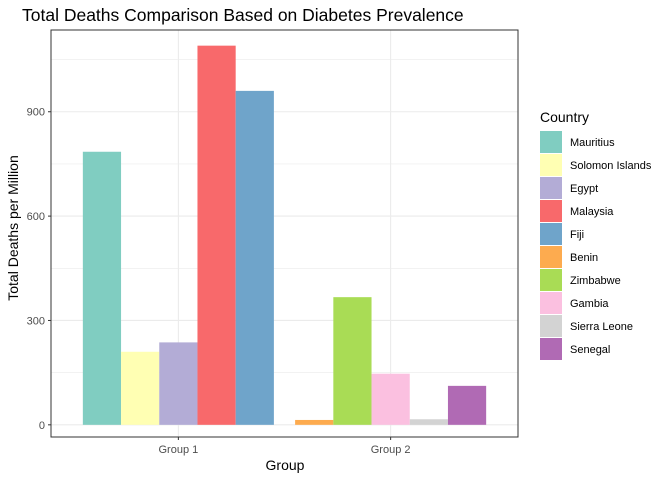 The height and width of the screenshot is (480, 672). Describe the element at coordinates (36, 217) in the screenshot. I see `y-tick-label: 600` at that location.